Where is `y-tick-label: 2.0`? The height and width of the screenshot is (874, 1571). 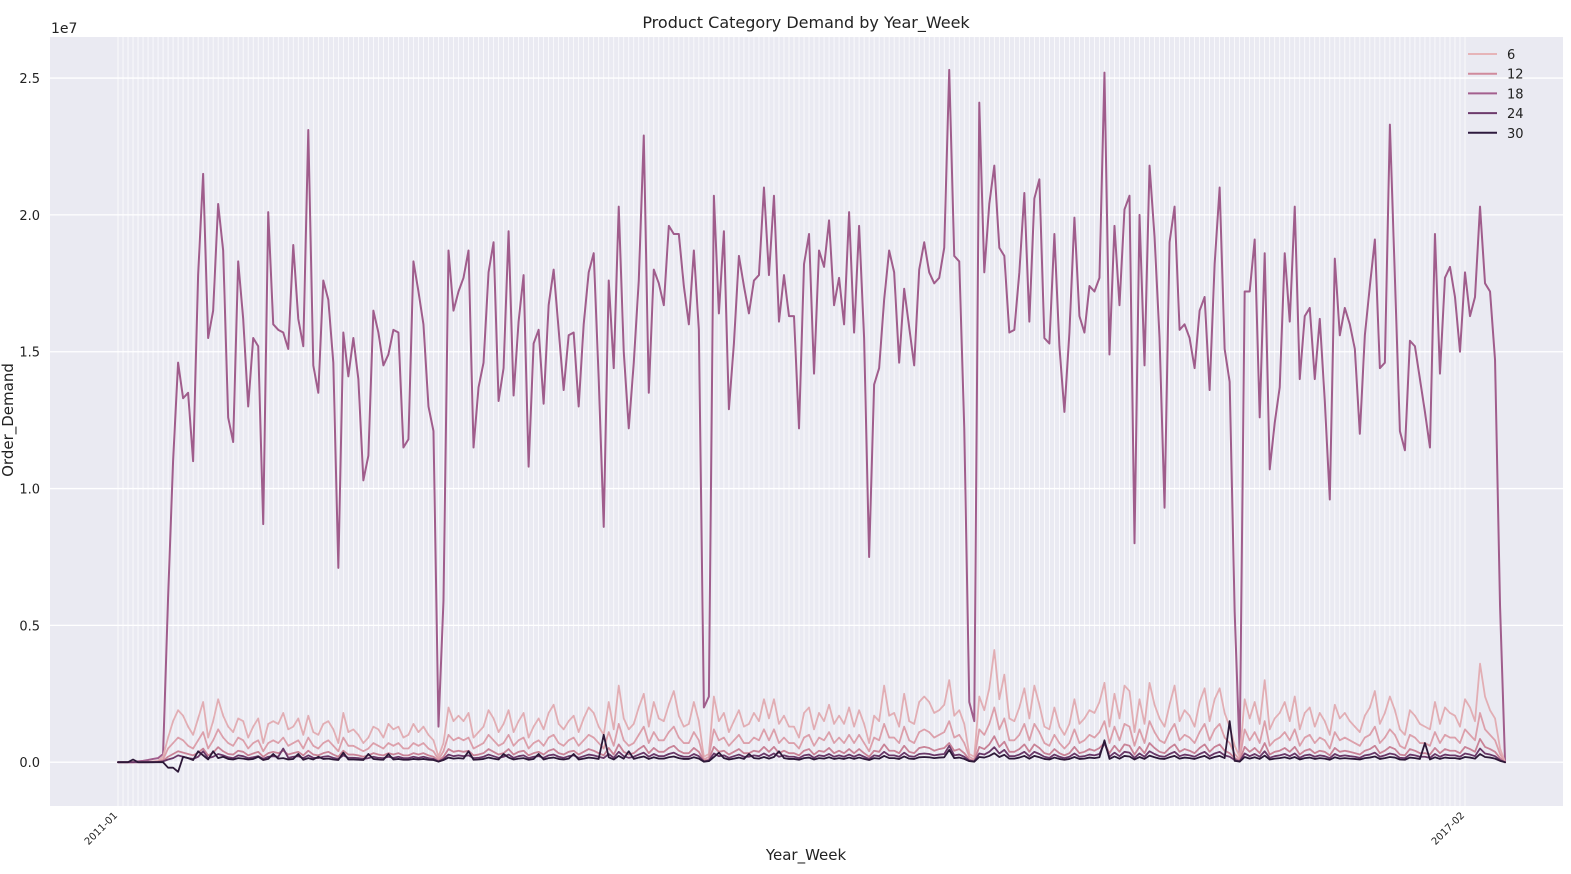 y-tick-label: 2.0 is located at coordinates (29, 216).